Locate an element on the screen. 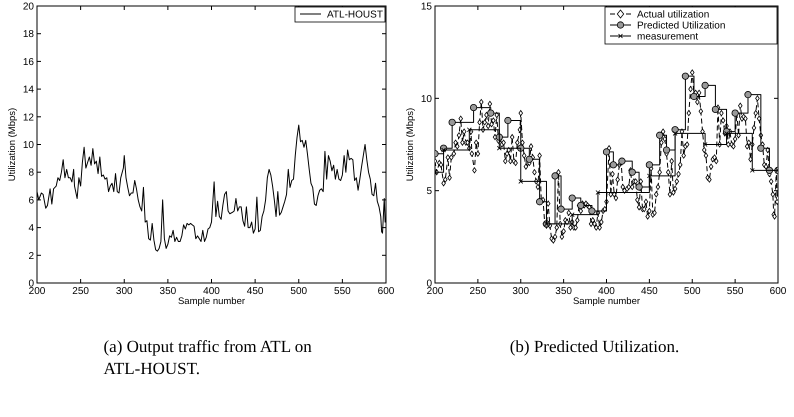 The image size is (794, 417). y-tick-label: 2 is located at coordinates (31, 256).